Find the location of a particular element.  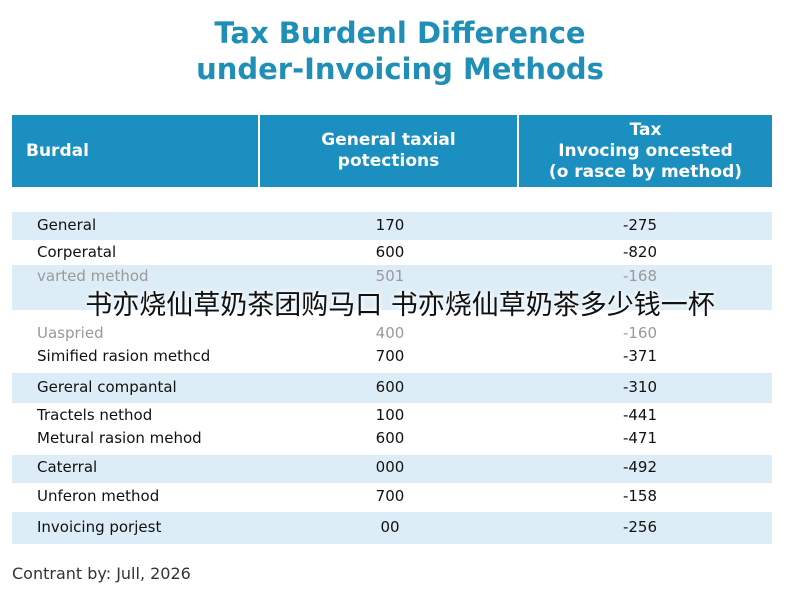

table-cell: varted method is located at coordinates (93, 276).